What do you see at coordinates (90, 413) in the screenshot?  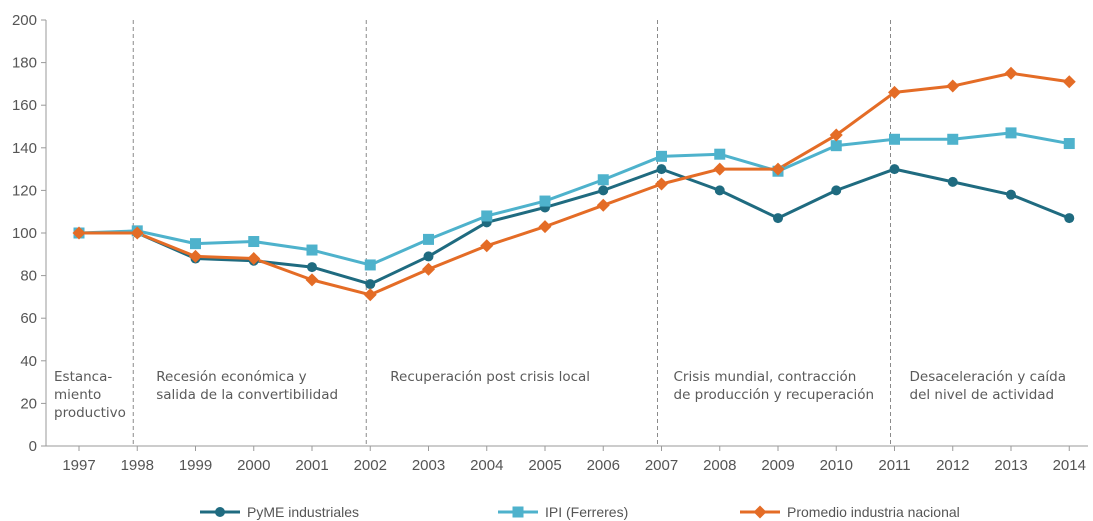 I see `period-label: productivo` at bounding box center [90, 413].